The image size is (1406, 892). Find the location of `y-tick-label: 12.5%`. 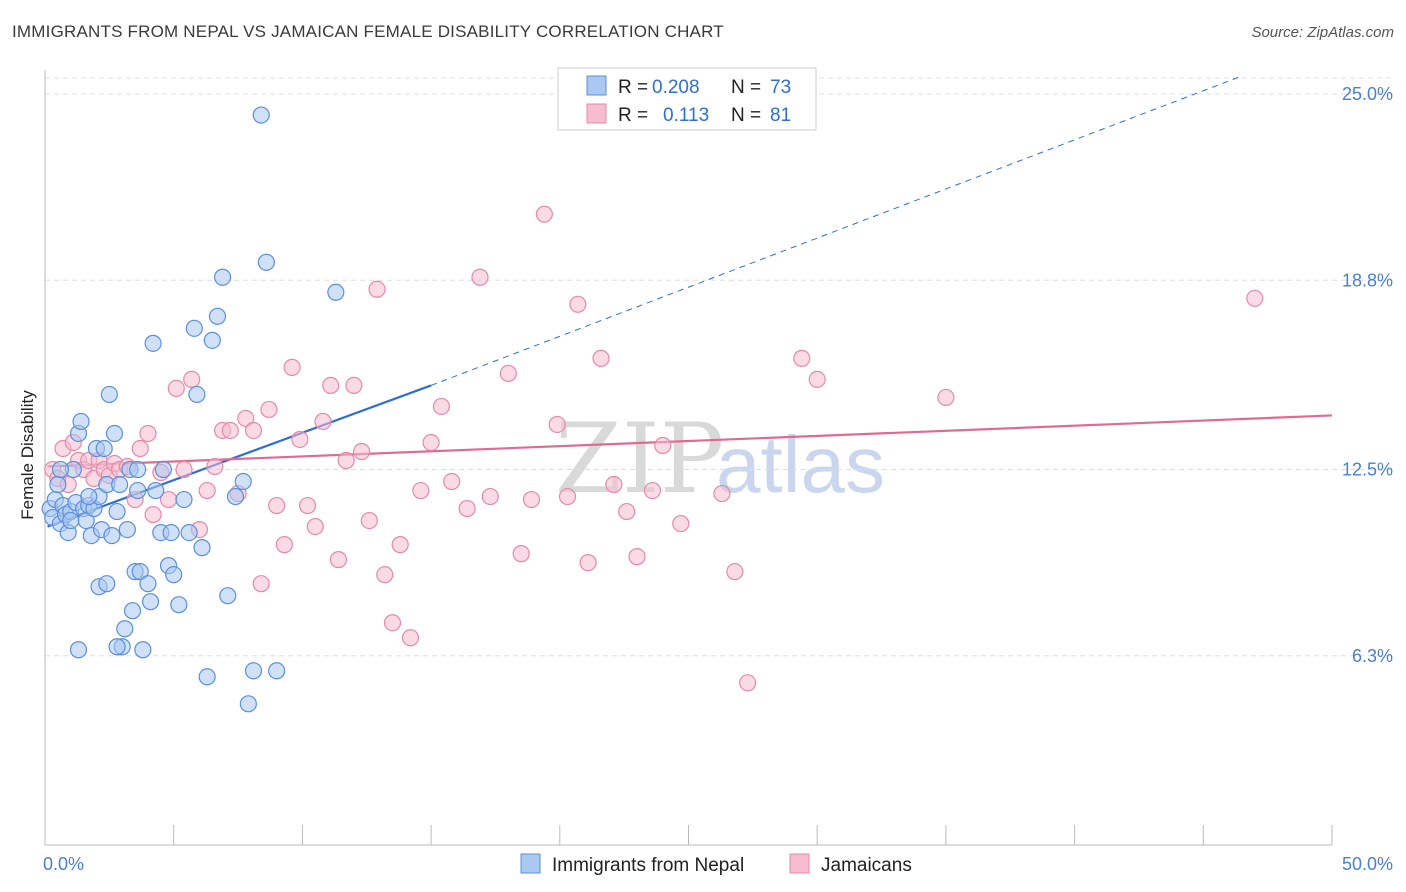

y-tick-label: 12.5% is located at coordinates (1367, 470).